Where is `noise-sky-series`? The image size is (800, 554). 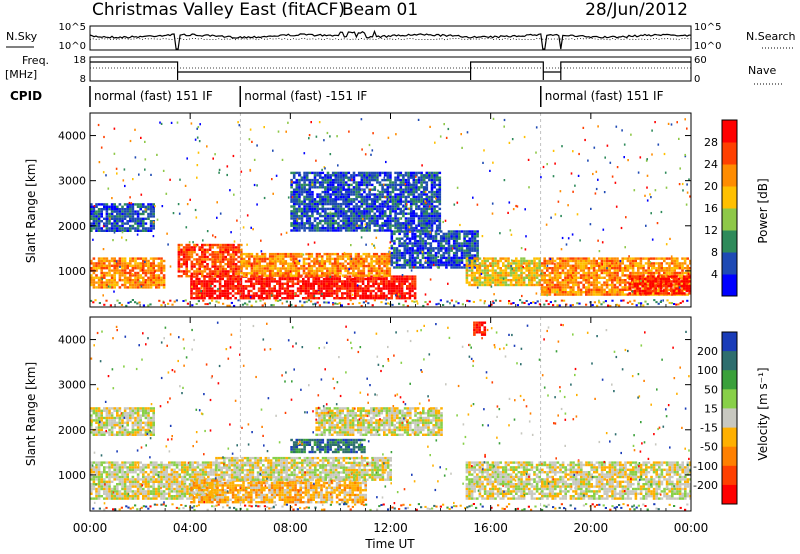 noise-sky-series is located at coordinates (390, 39).